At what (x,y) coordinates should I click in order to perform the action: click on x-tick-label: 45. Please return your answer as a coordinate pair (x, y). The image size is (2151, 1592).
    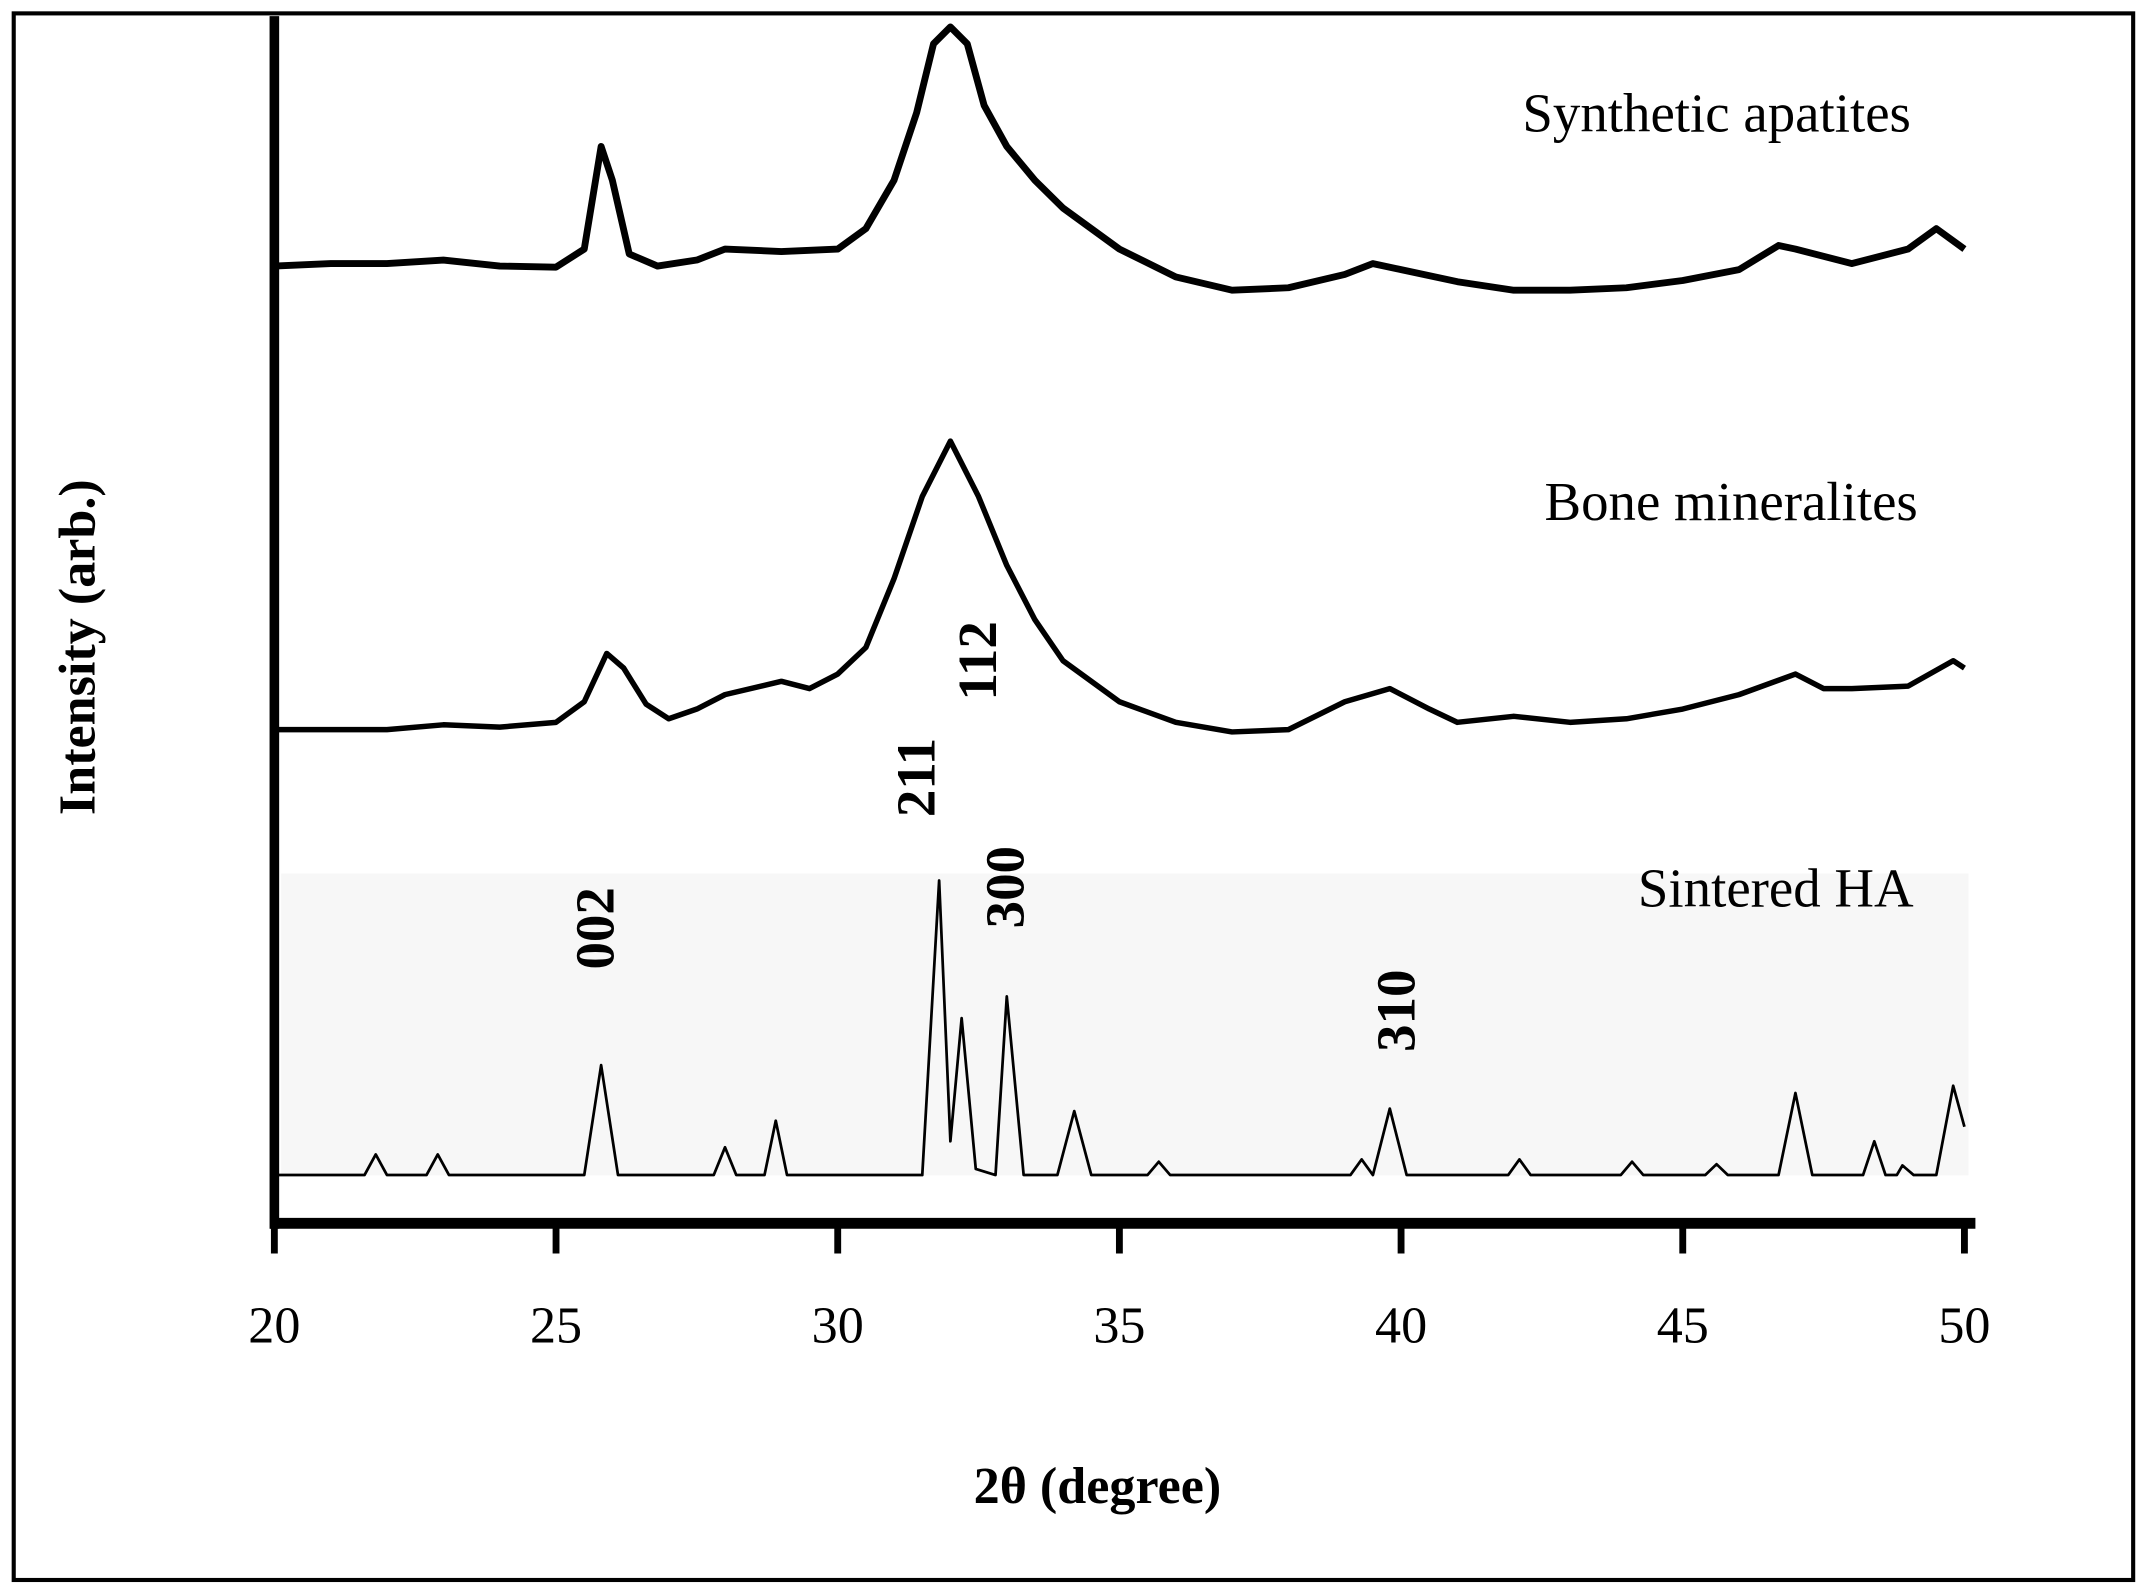
    Looking at the image, I should click on (1683, 1325).